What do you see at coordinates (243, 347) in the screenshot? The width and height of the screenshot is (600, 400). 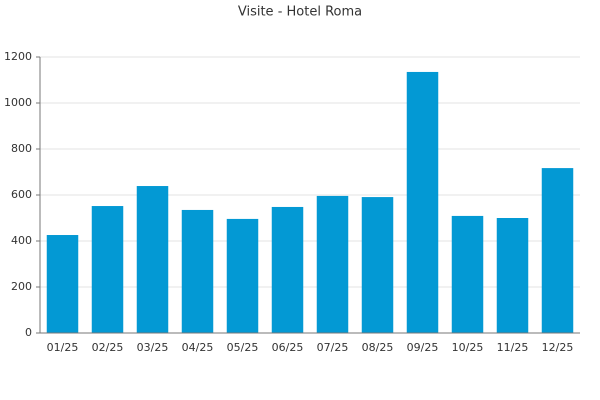 I see `x-tick-label: 05/25` at bounding box center [243, 347].